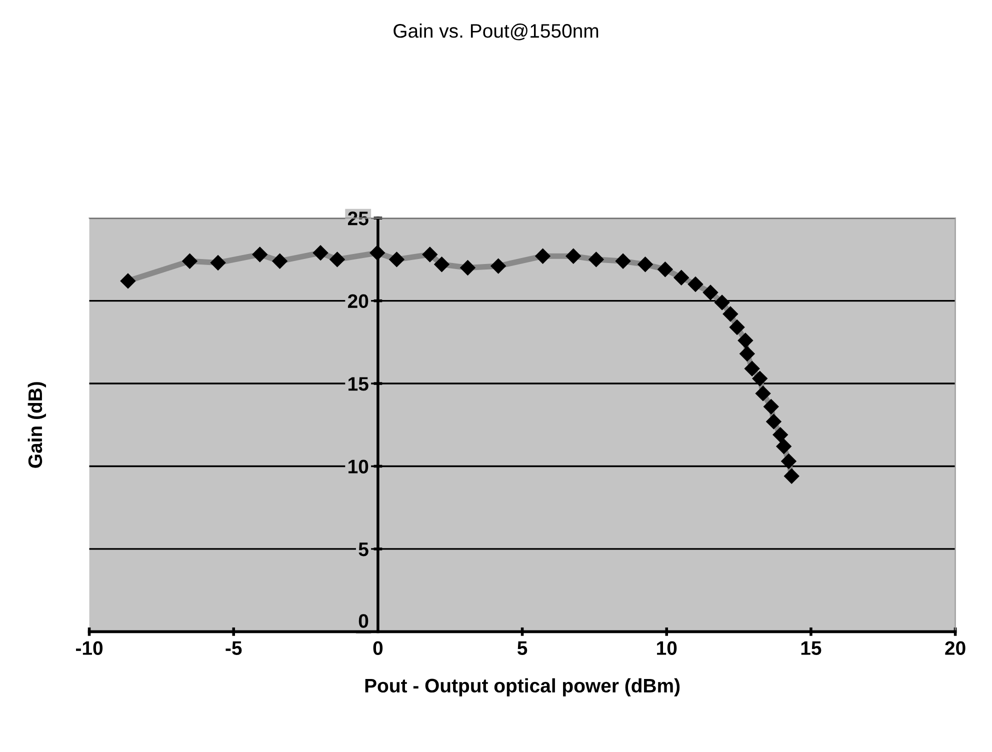  What do you see at coordinates (363, 621) in the screenshot?
I see `y-tick-label: 0` at bounding box center [363, 621].